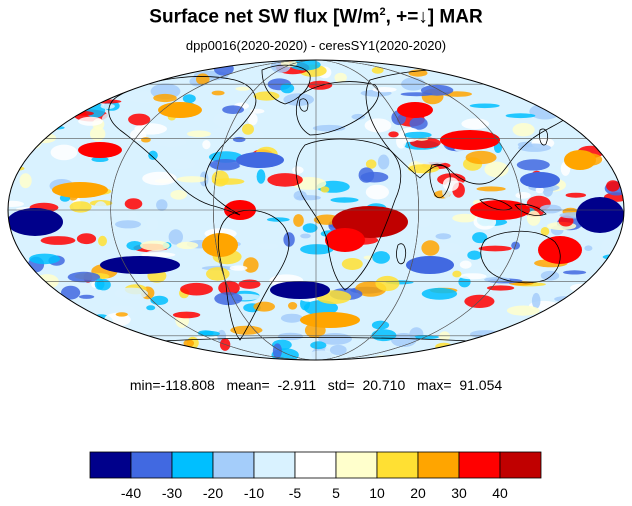 This screenshot has width=632, height=506. Describe the element at coordinates (481, 385) in the screenshot. I see `stat-max: 91.054` at that location.